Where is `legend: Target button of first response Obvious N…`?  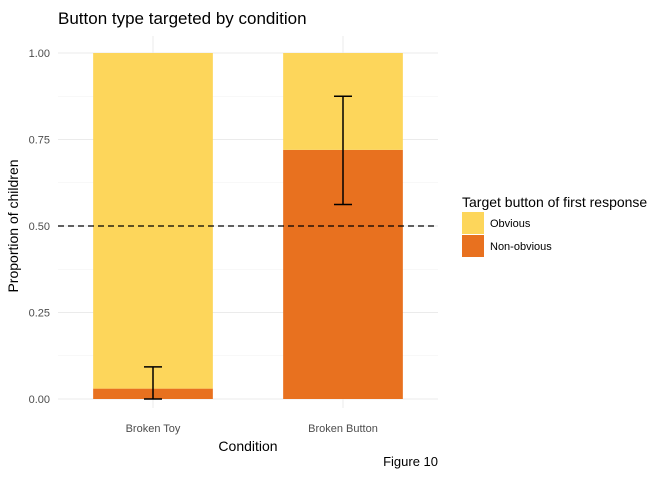 legend: Target button of first response Obvious N… is located at coordinates (554, 225).